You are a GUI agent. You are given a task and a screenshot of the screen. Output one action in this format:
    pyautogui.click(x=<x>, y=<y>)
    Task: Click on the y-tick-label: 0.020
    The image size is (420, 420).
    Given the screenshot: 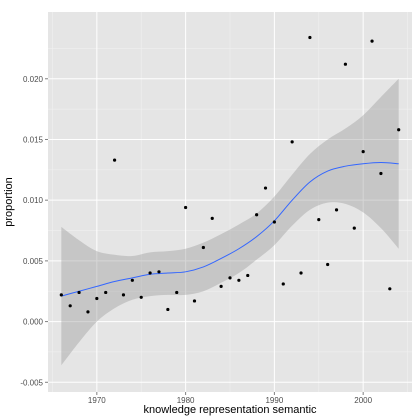 What is the action you would take?
    pyautogui.click(x=33, y=79)
    